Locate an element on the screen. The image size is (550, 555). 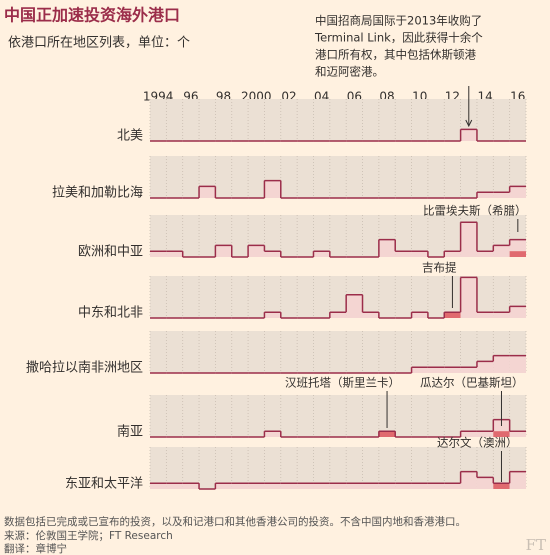
chart-title: 中国正加速投资海外港口 is located at coordinates (92, 15).